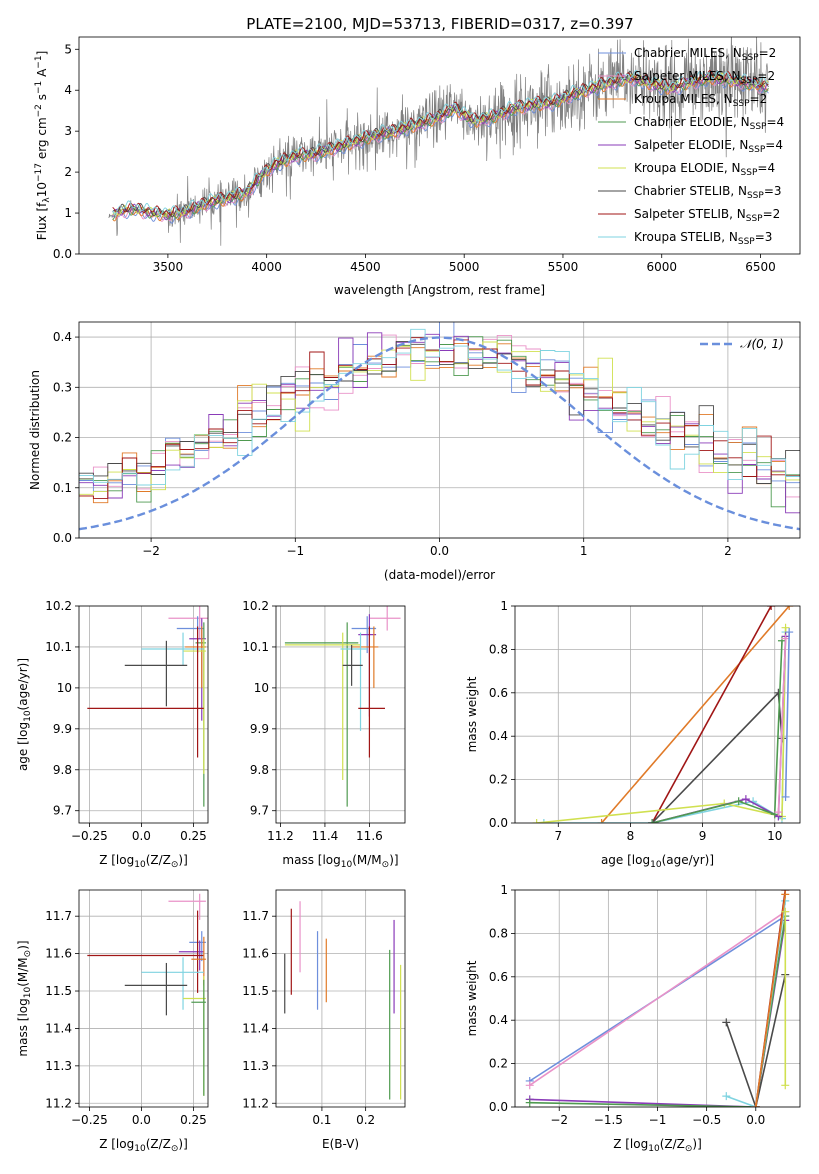 The width and height of the screenshot is (819, 1174). Describe the element at coordinates (143, 861) in the screenshot. I see `xlabel-label: Z [log10(Z/Z⊙)]` at that location.